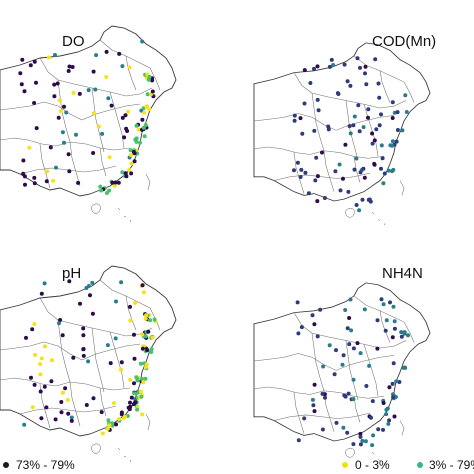 The width and height of the screenshot is (474, 474). Describe the element at coordinates (404, 41) in the screenshot. I see `panel-title-cod: COD(Mn)` at that location.